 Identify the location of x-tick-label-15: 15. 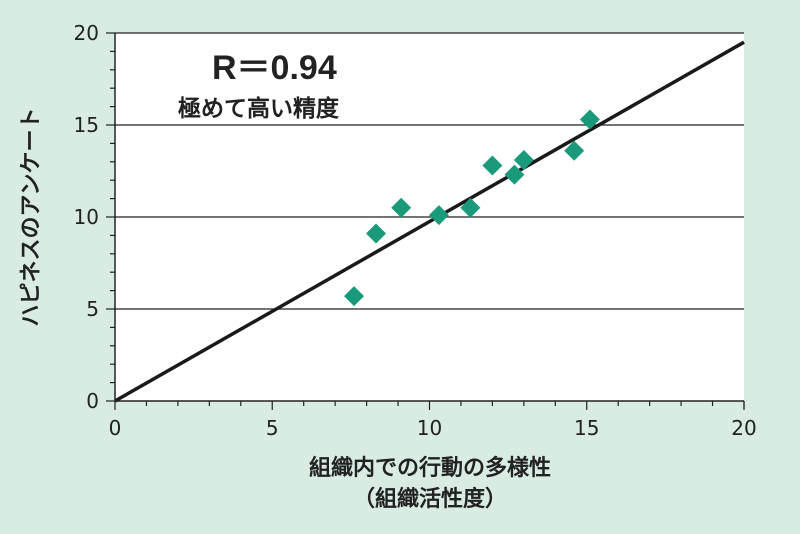
(586, 428).